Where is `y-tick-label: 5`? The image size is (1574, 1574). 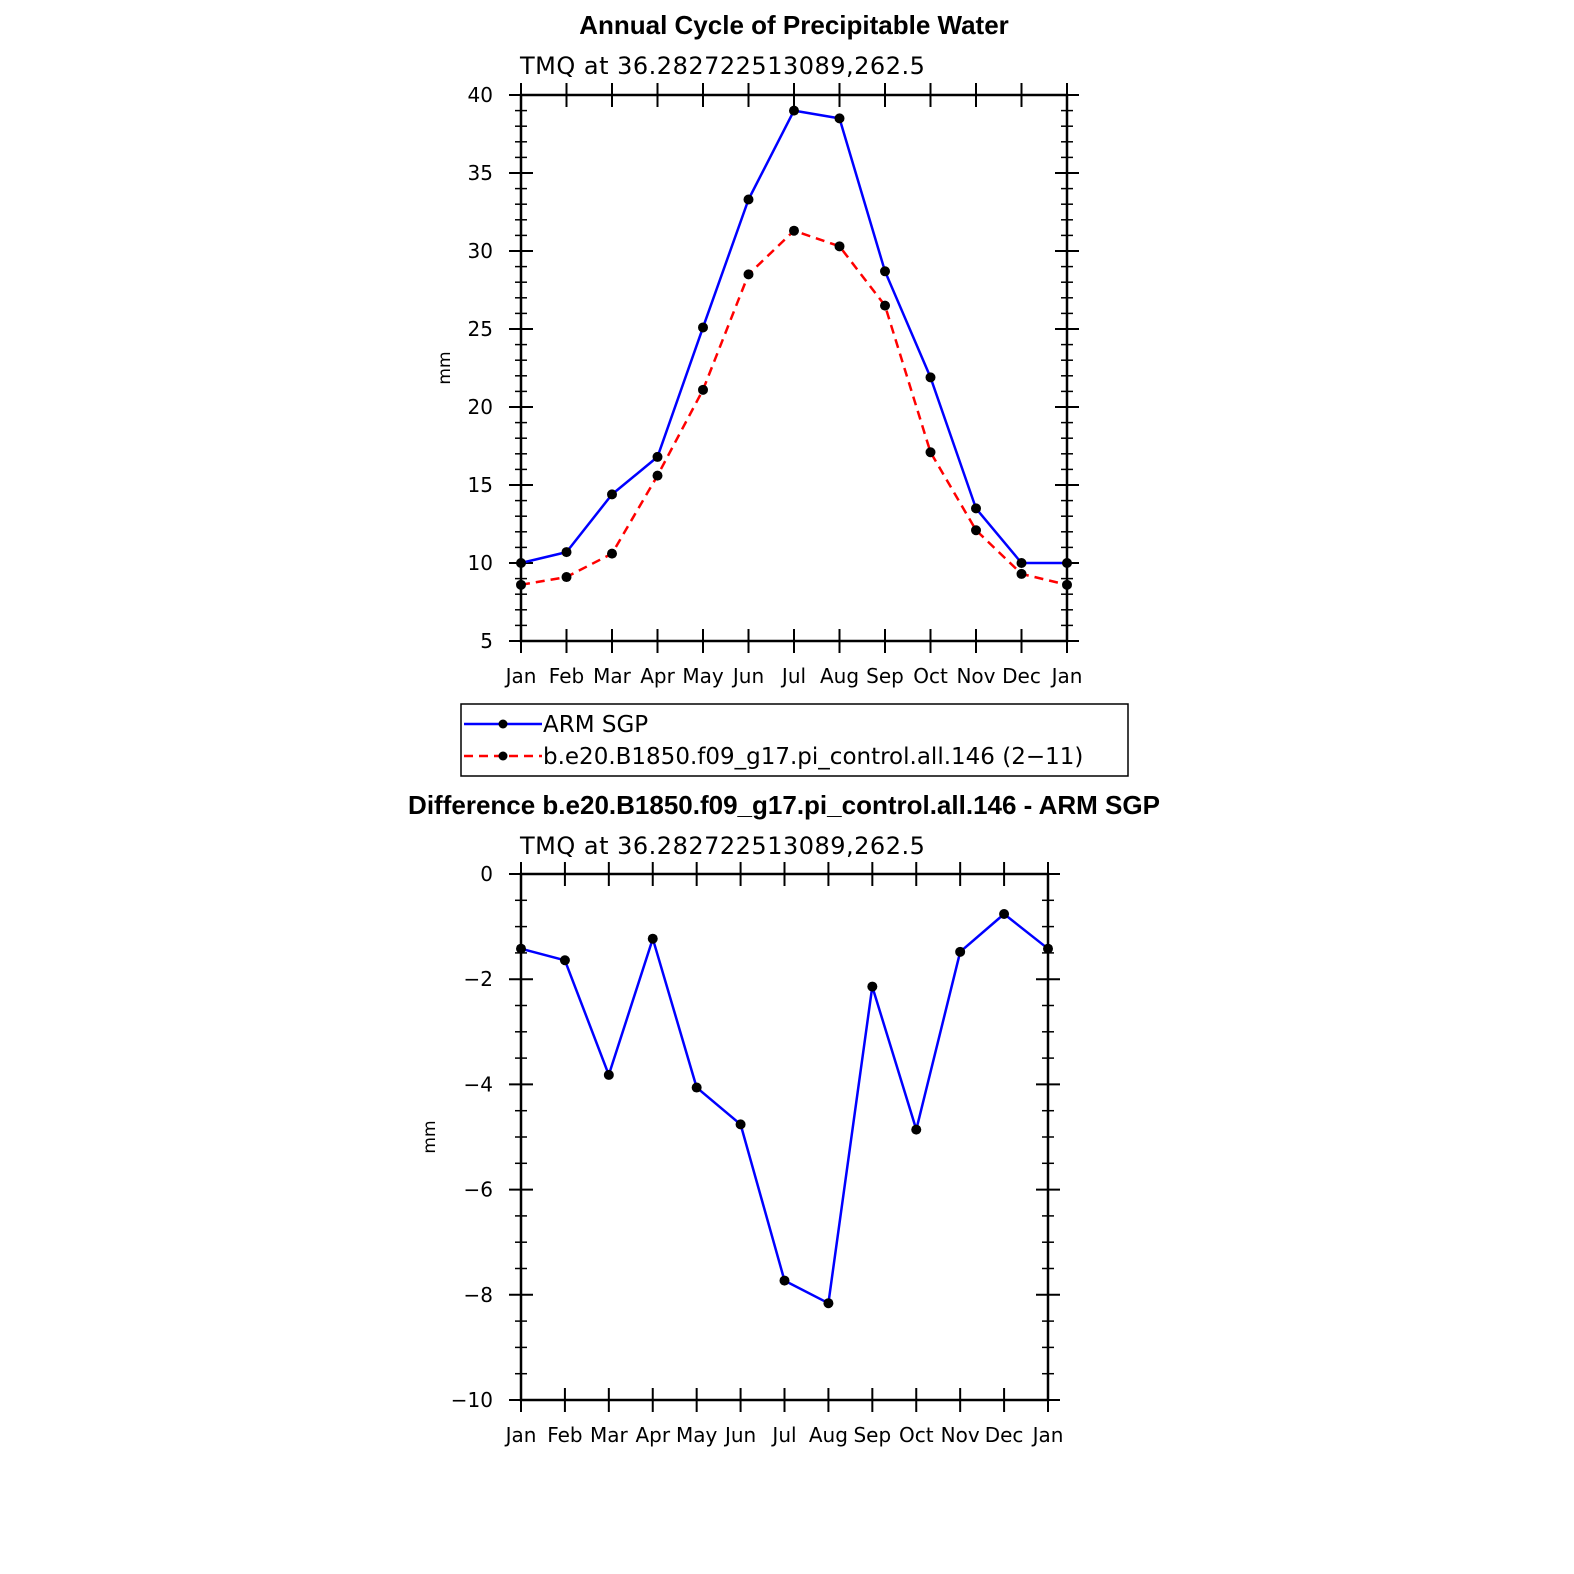
y-tick-label: 5 is located at coordinates (486, 641).